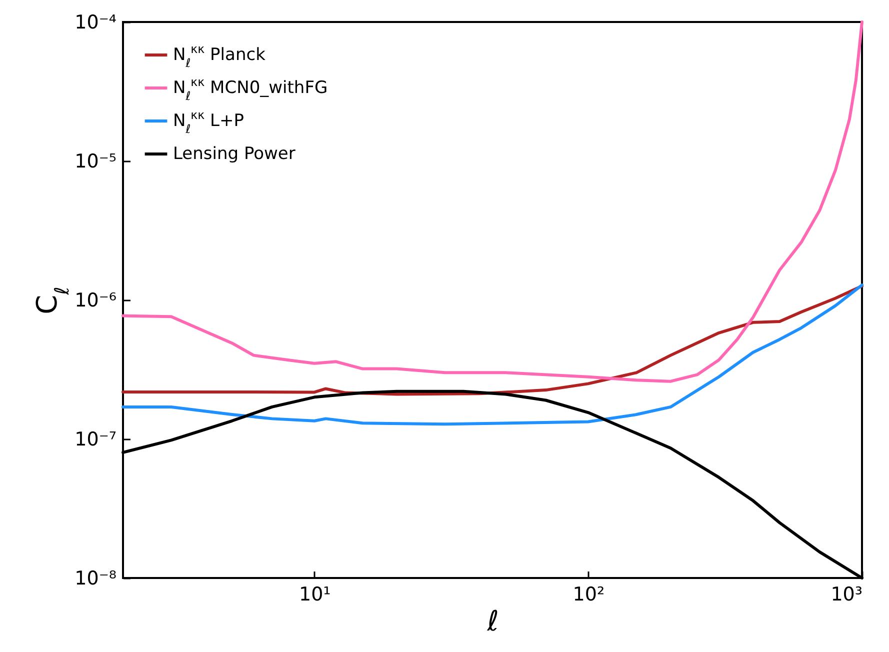 The width and height of the screenshot is (889, 652). I want to click on x-tick-label: 10¹, so click(314, 595).